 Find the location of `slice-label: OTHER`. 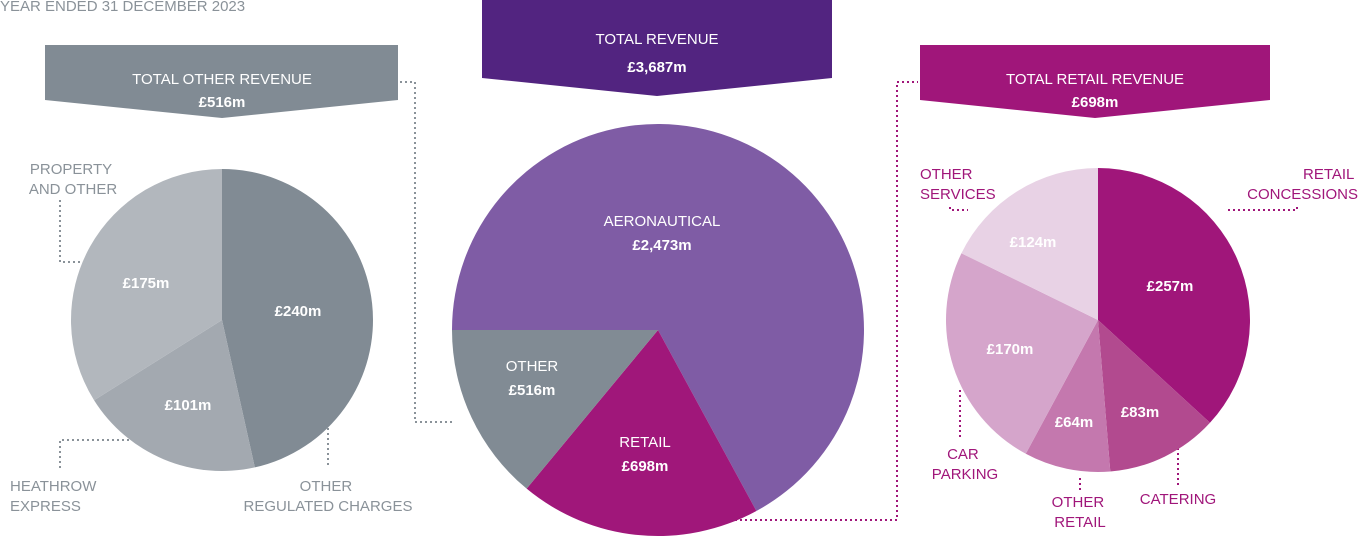

slice-label: OTHER is located at coordinates (532, 366).